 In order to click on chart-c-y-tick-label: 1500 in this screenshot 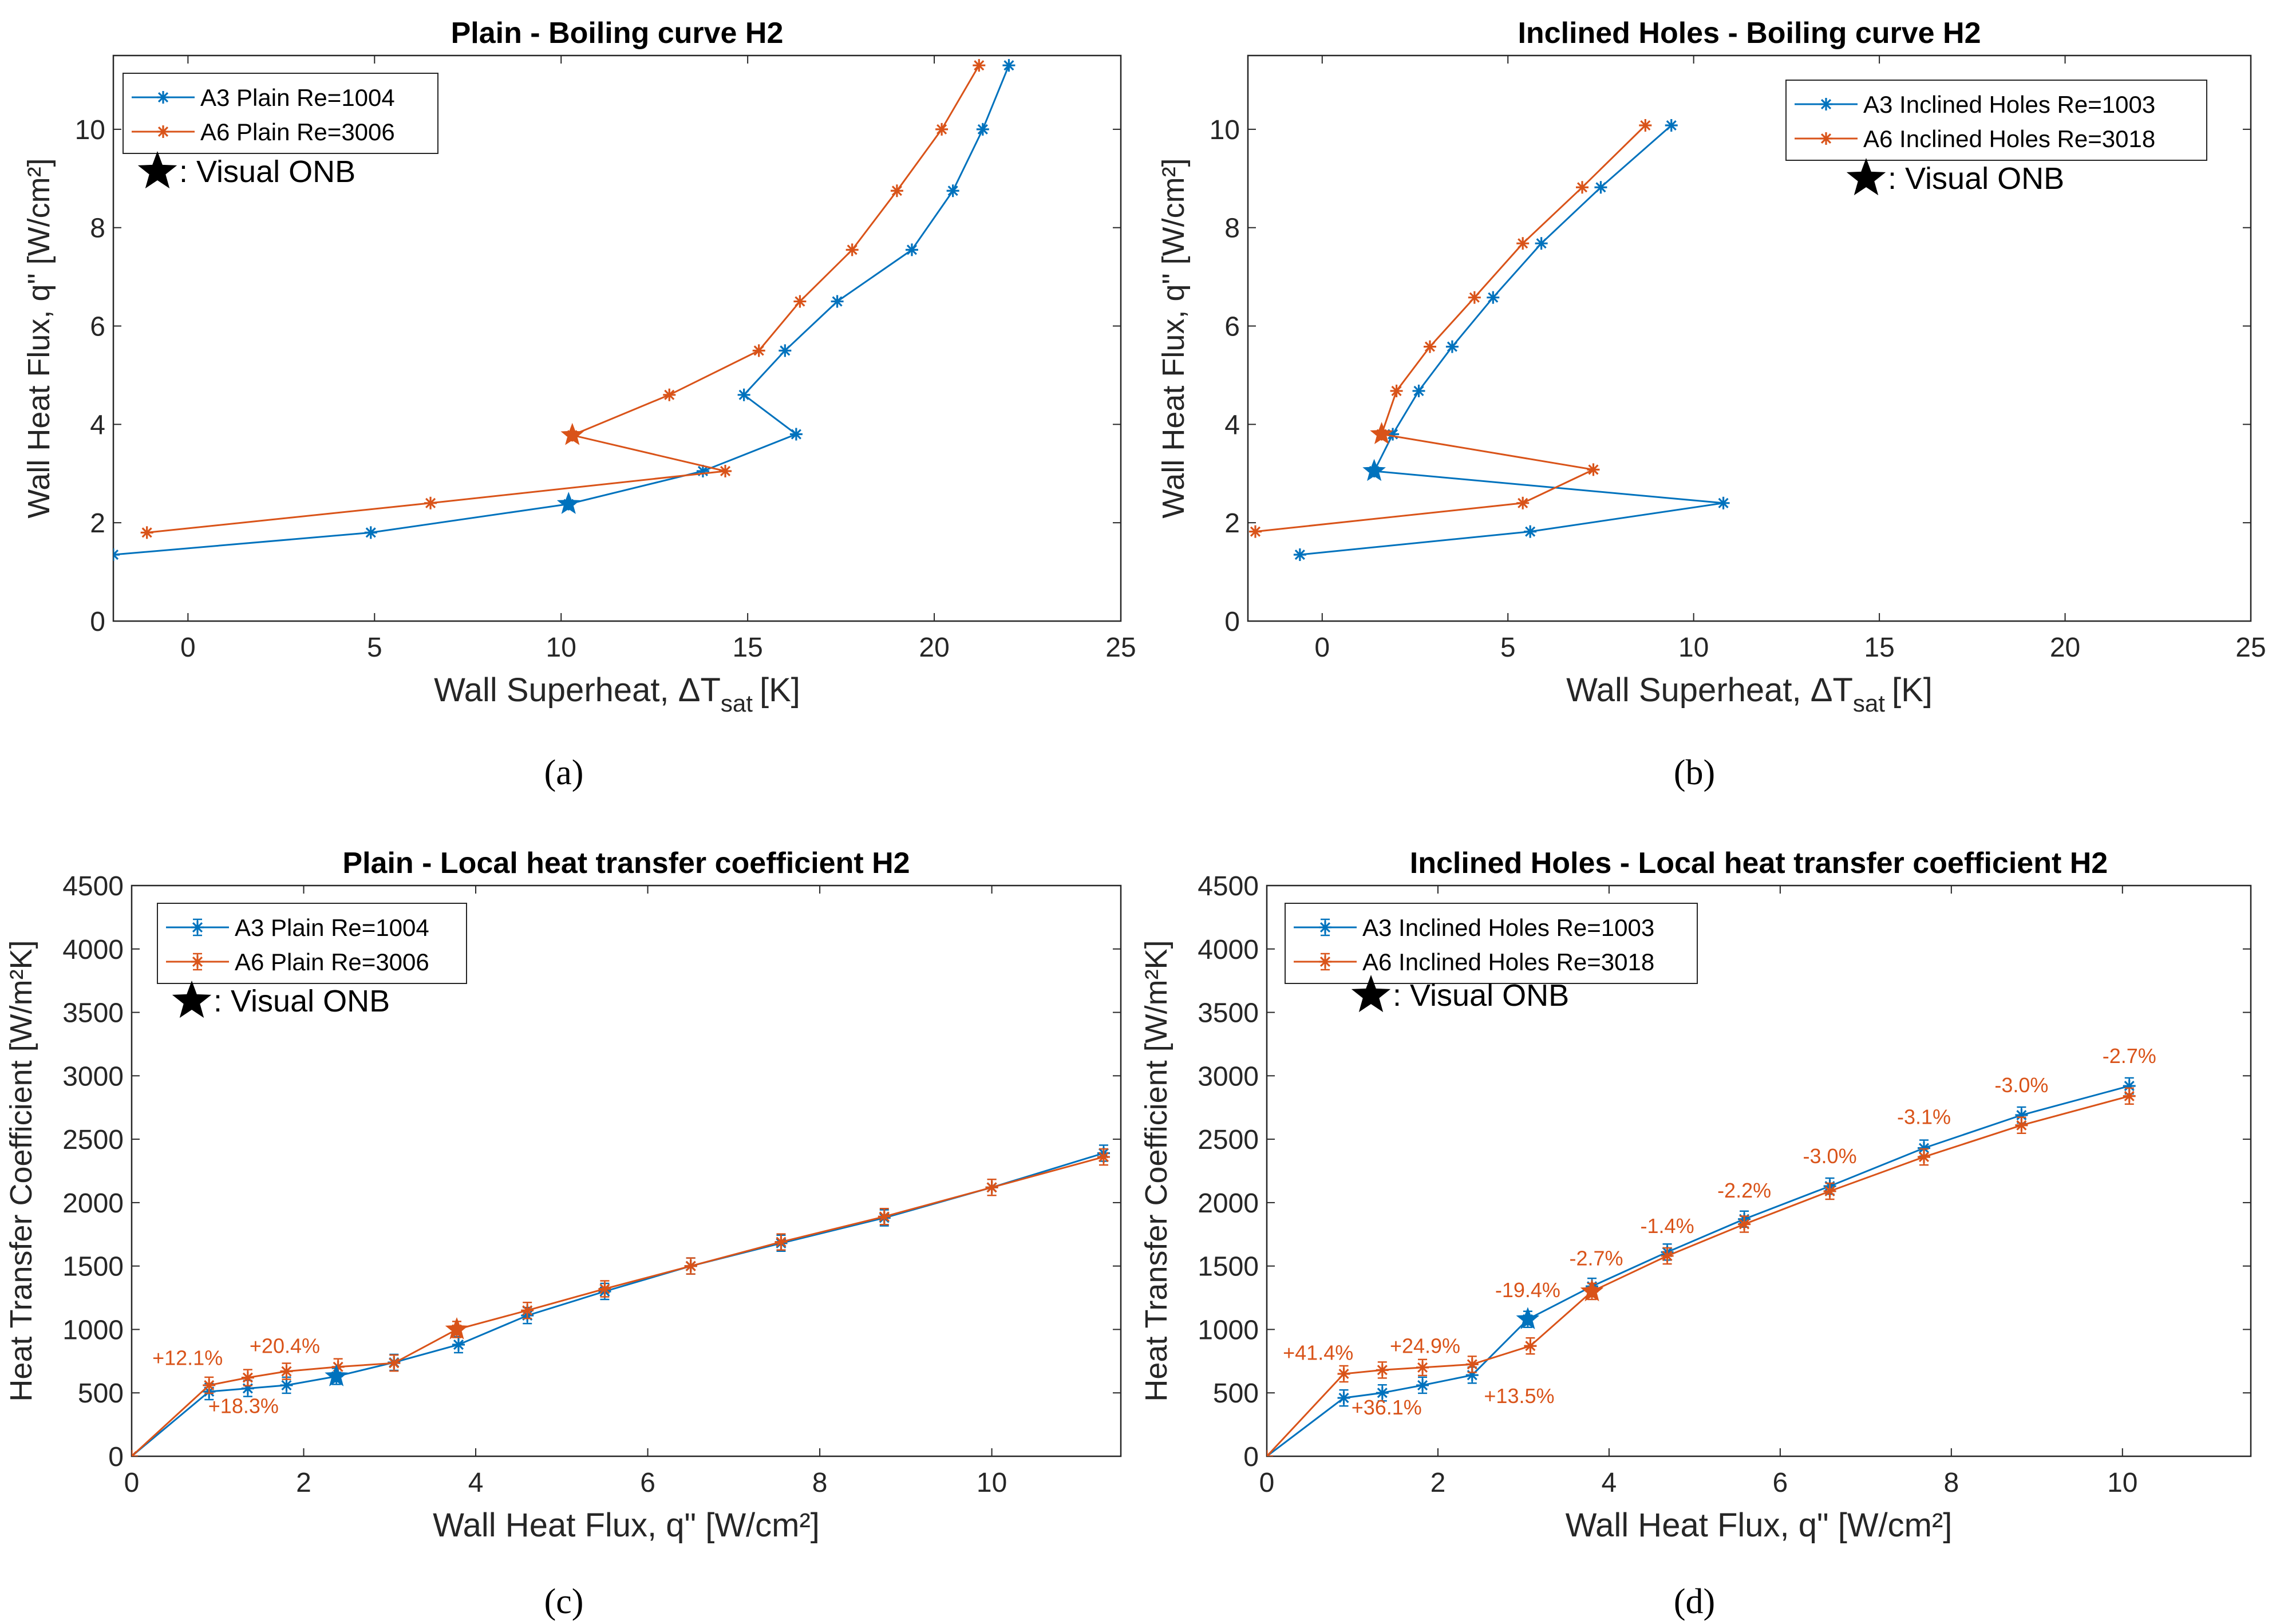, I will do `click(93, 1267)`.